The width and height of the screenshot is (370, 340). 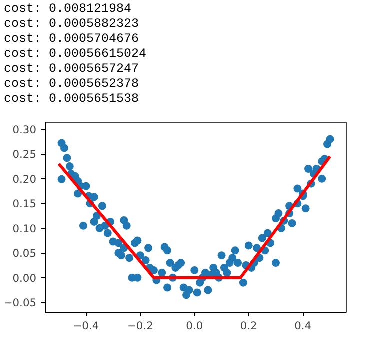 What do you see at coordinates (24, 179) in the screenshot?
I see `y-tick-label: 0.20` at bounding box center [24, 179].